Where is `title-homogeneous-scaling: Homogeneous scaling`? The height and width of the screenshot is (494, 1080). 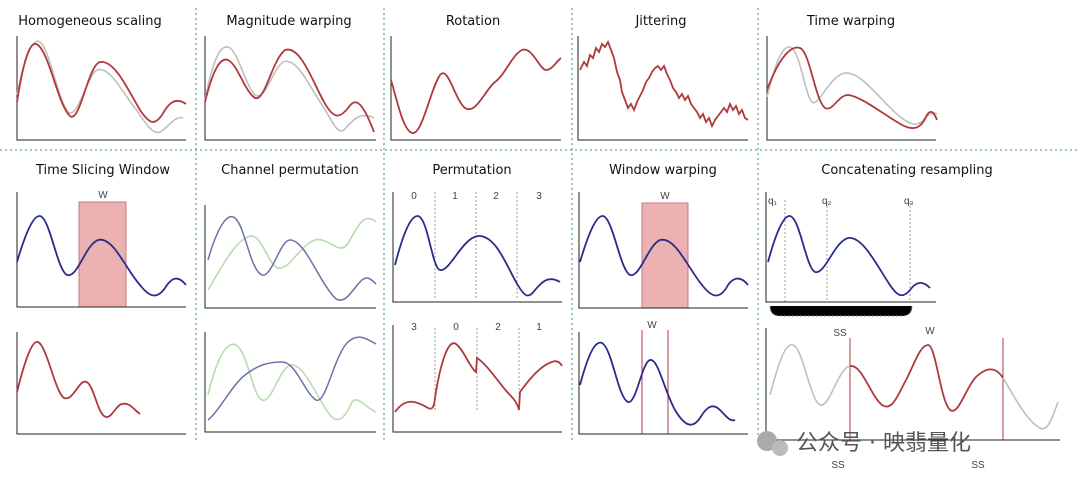 title-homogeneous-scaling: Homogeneous scaling is located at coordinates (90, 21).